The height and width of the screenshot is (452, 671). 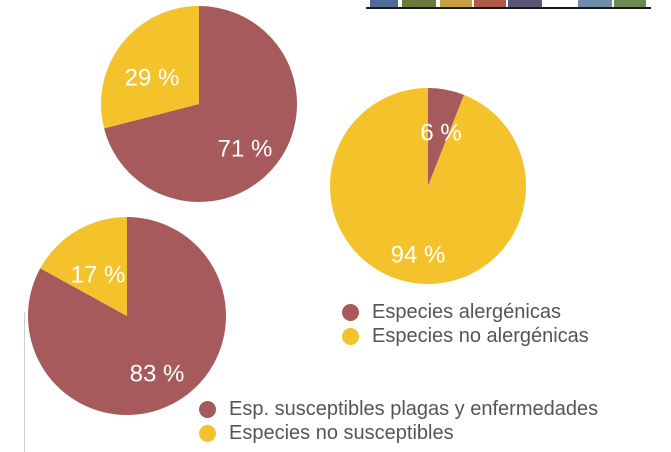 I want to click on vertical-divider, so click(x=24, y=382).